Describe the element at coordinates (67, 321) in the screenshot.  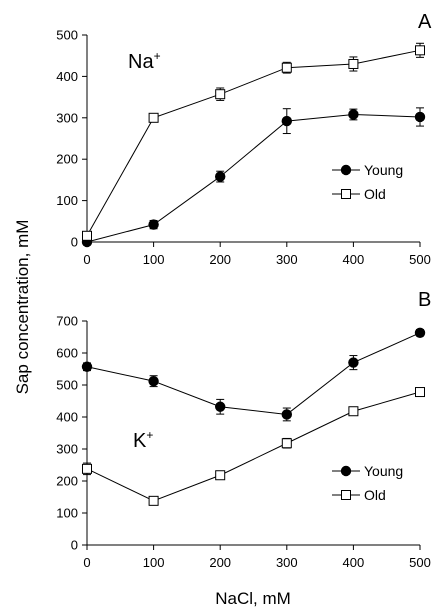
I see `y-tick-label: 700` at that location.